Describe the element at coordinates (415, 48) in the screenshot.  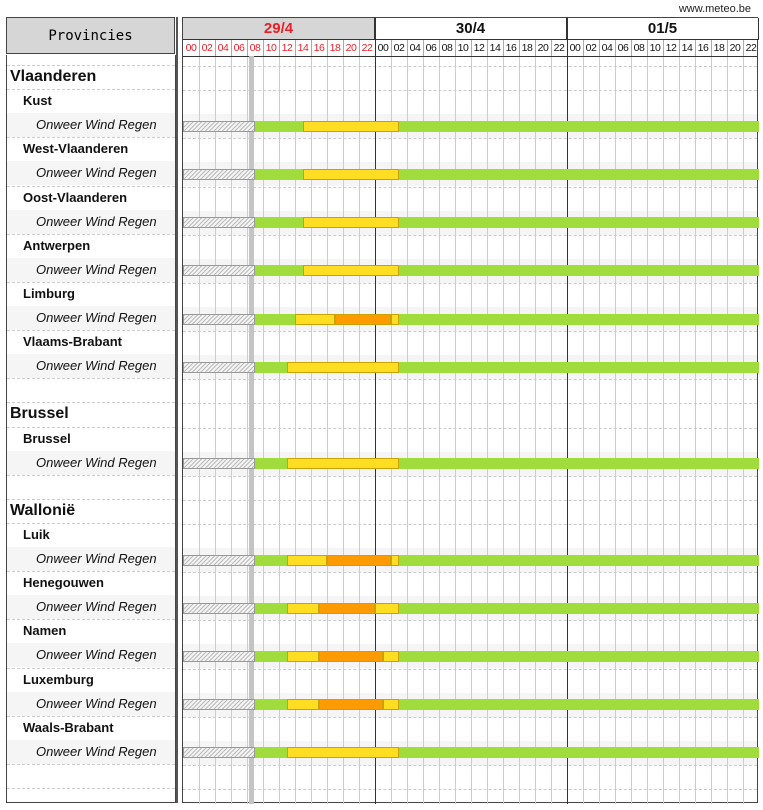
I see `hour-tick-label: 04` at that location.